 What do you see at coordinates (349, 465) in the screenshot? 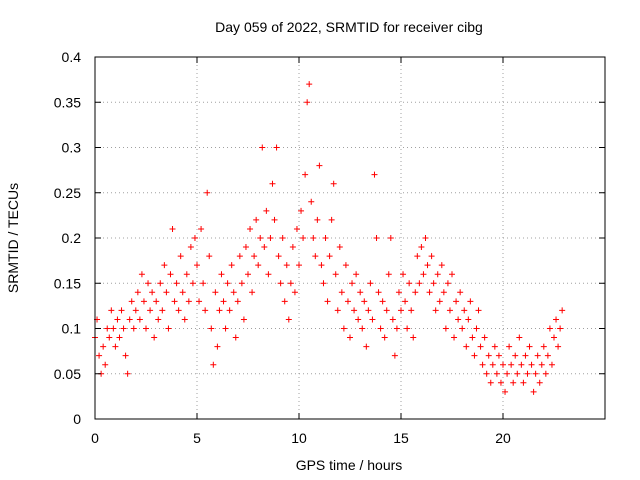
I see `x-axis-label: GPS time / hours` at bounding box center [349, 465].